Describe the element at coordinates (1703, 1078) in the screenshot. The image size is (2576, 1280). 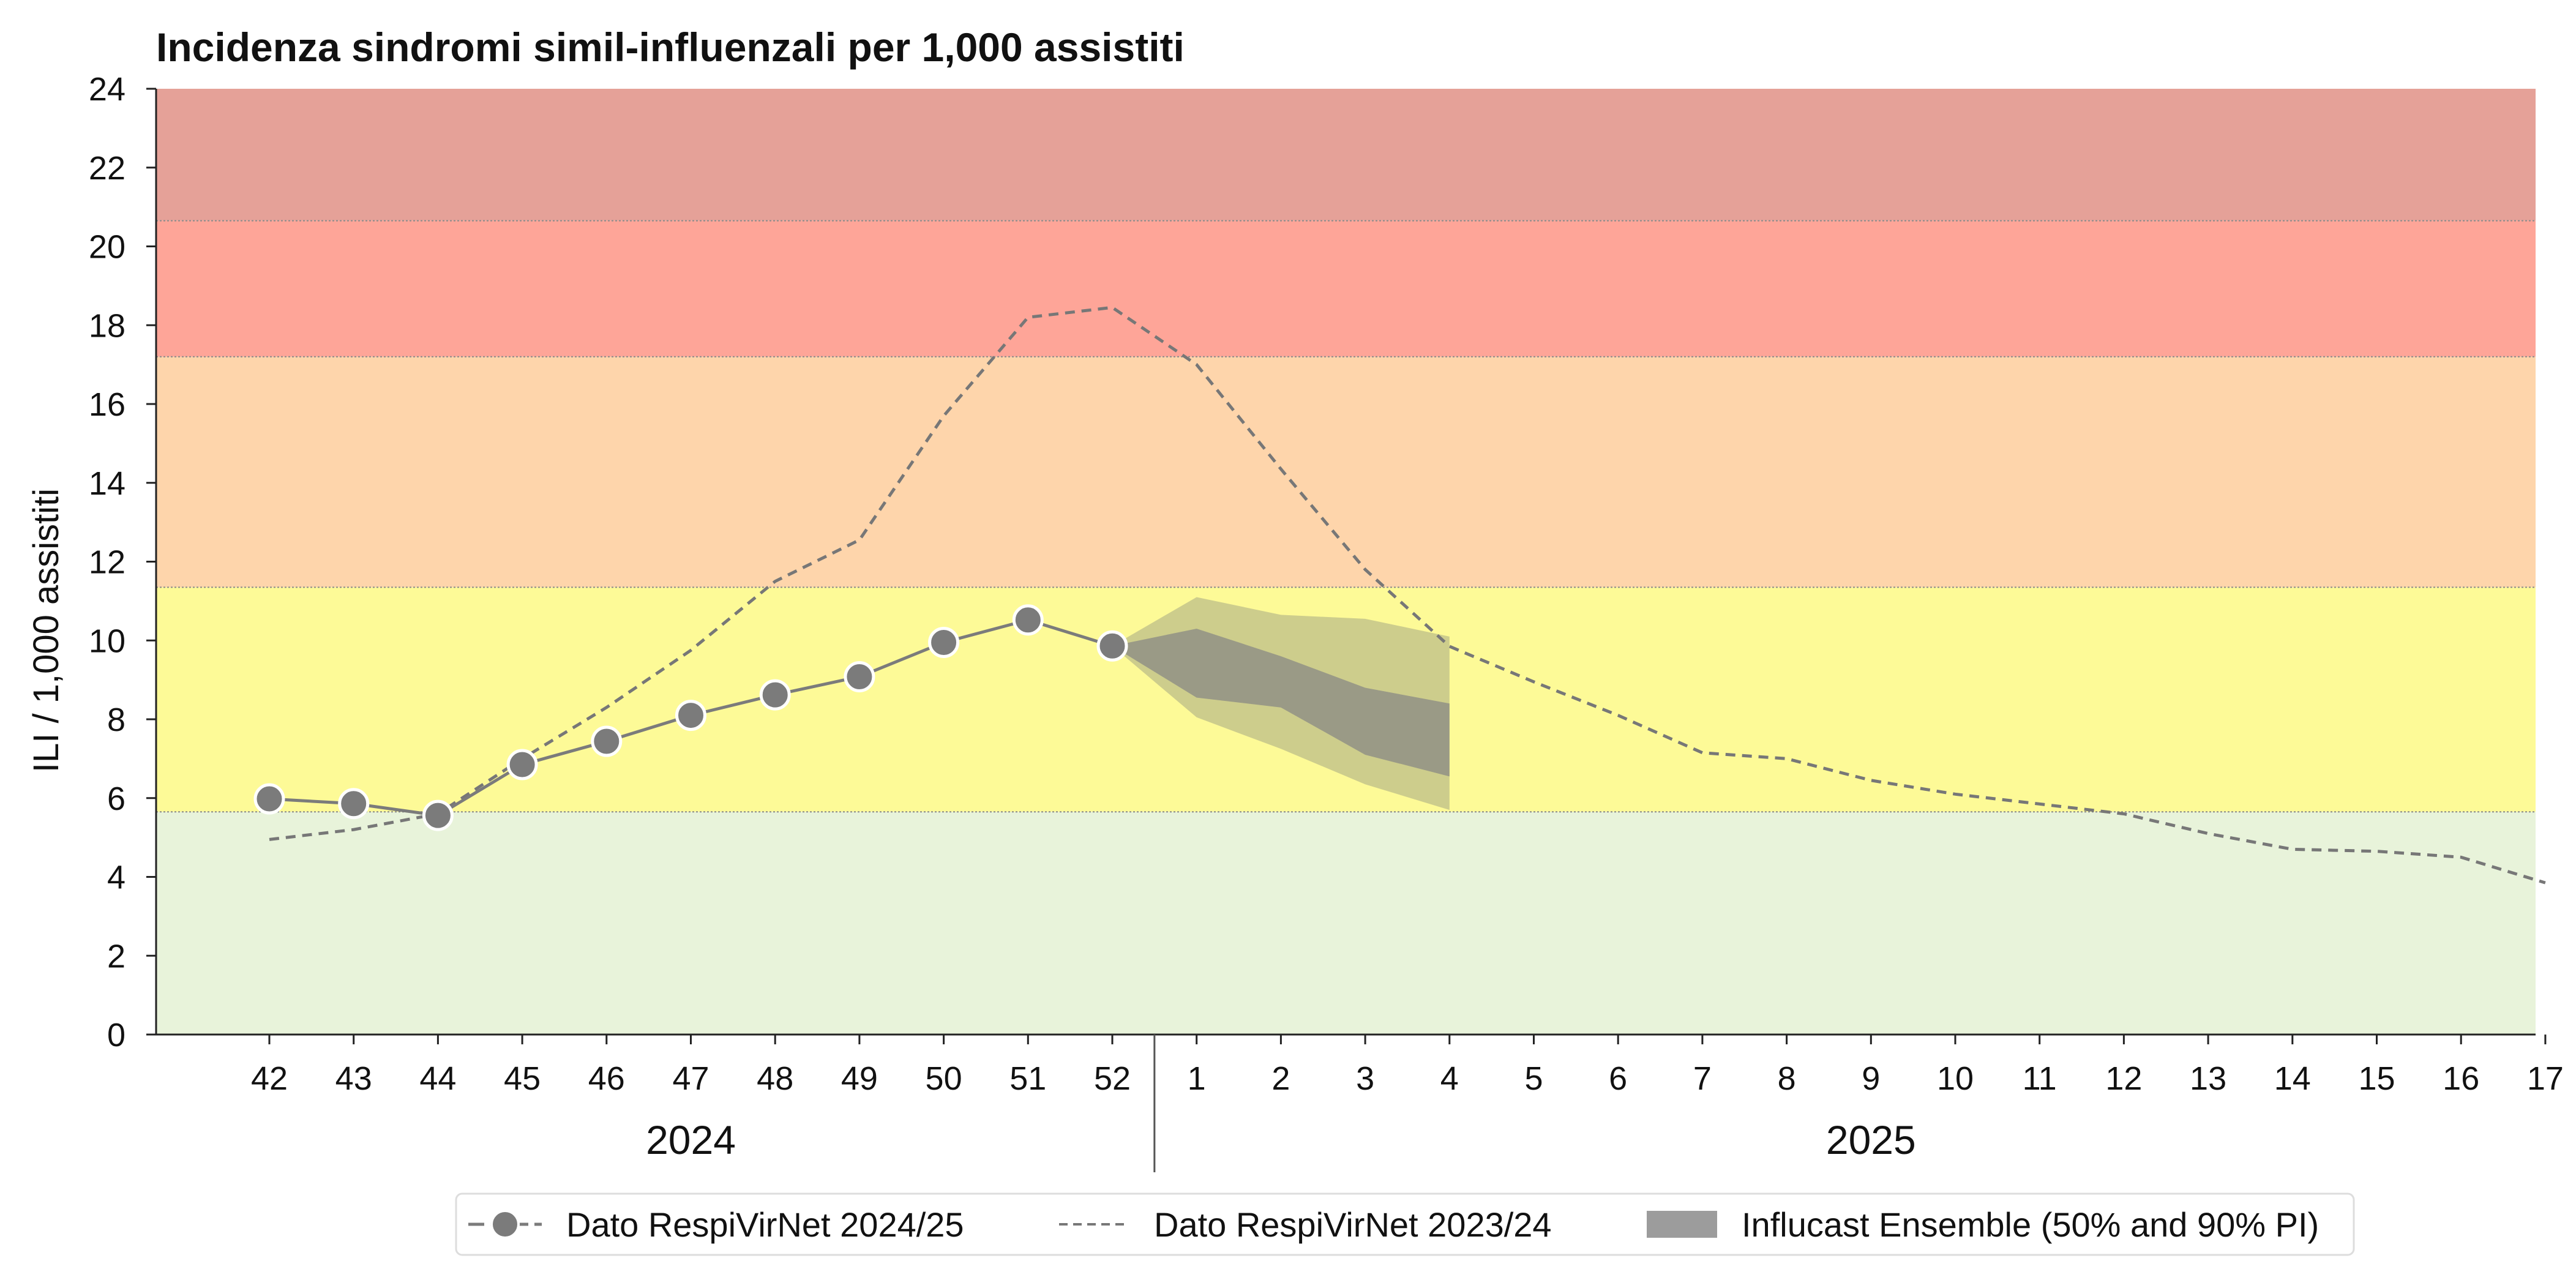
I see `x-tick-label: 7` at that location.